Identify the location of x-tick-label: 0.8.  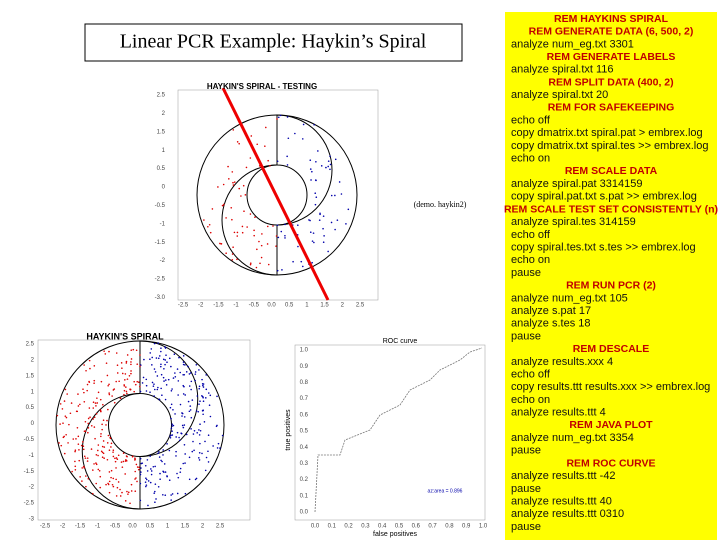
(449, 527).